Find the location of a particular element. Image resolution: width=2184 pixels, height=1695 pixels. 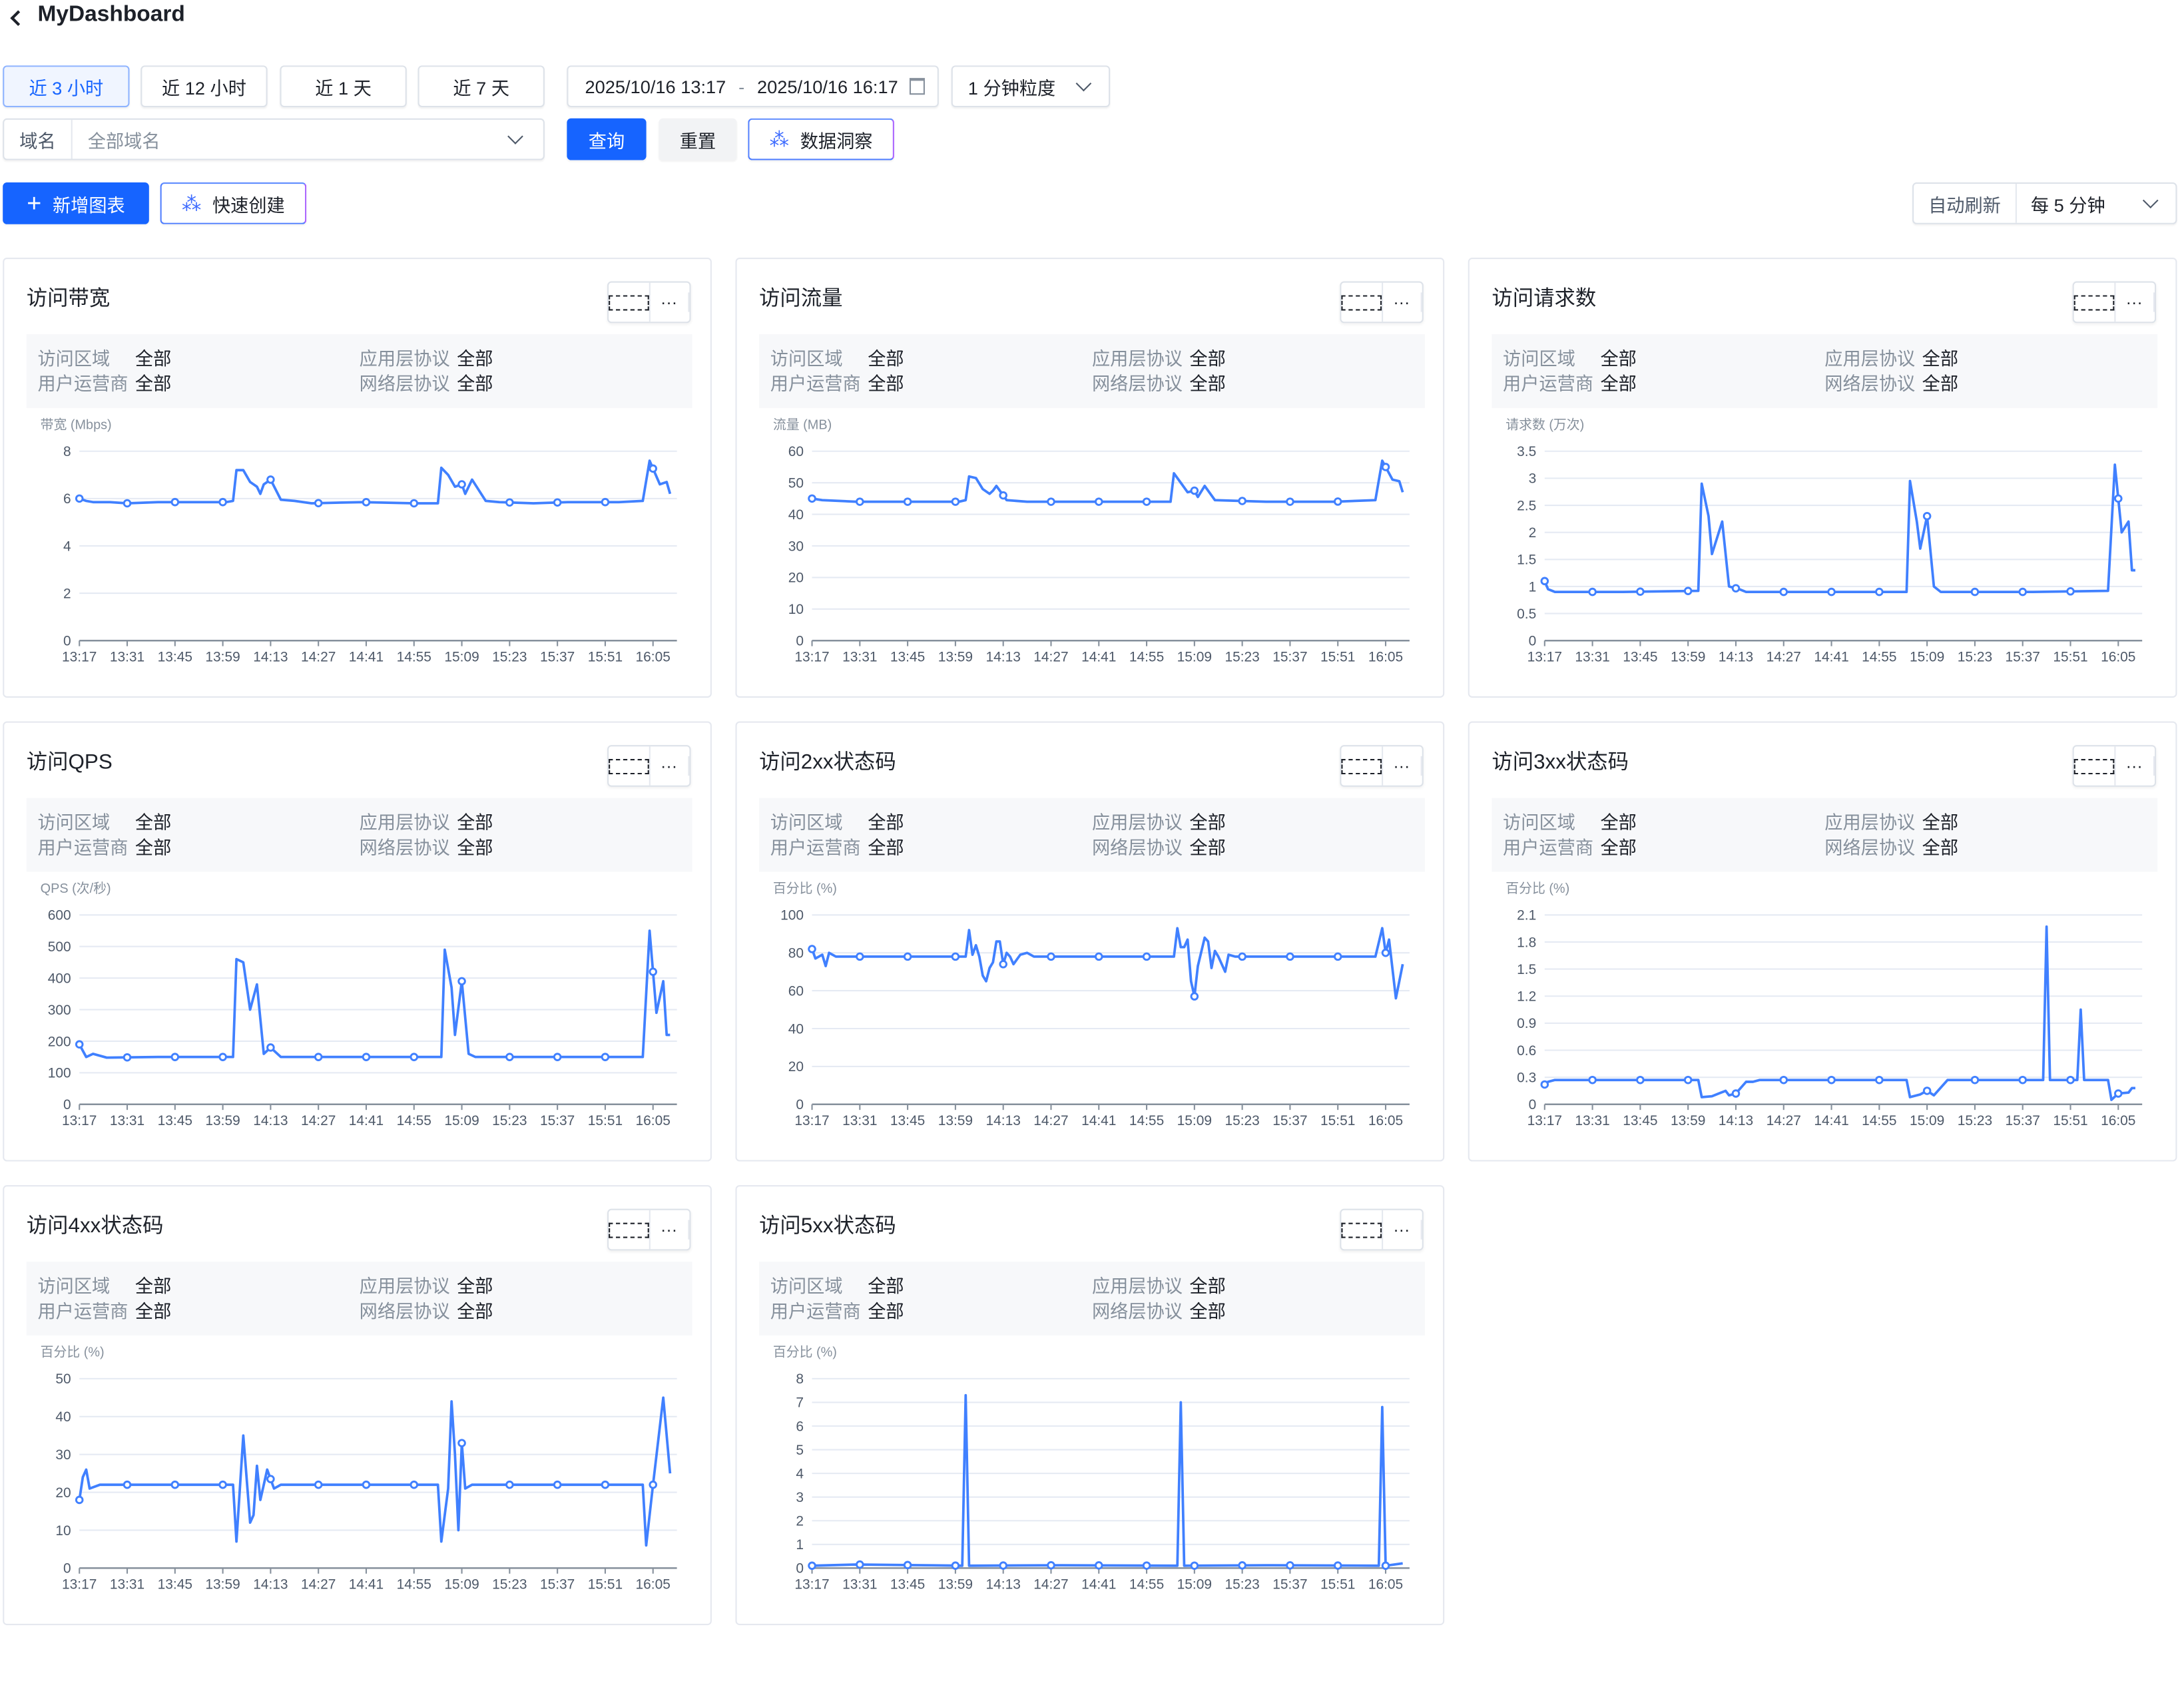

granularity-select: 1 分钟粒度 is located at coordinates (1031, 86).